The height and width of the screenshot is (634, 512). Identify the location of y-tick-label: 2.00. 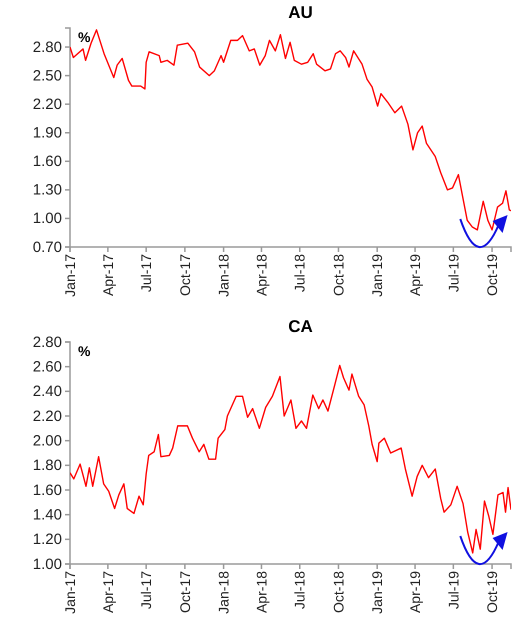
(47, 441).